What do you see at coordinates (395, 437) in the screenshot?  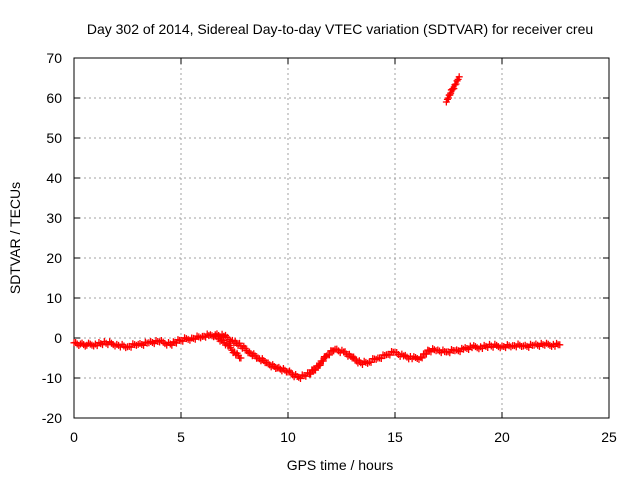 I see `x-tick-label: 15` at bounding box center [395, 437].